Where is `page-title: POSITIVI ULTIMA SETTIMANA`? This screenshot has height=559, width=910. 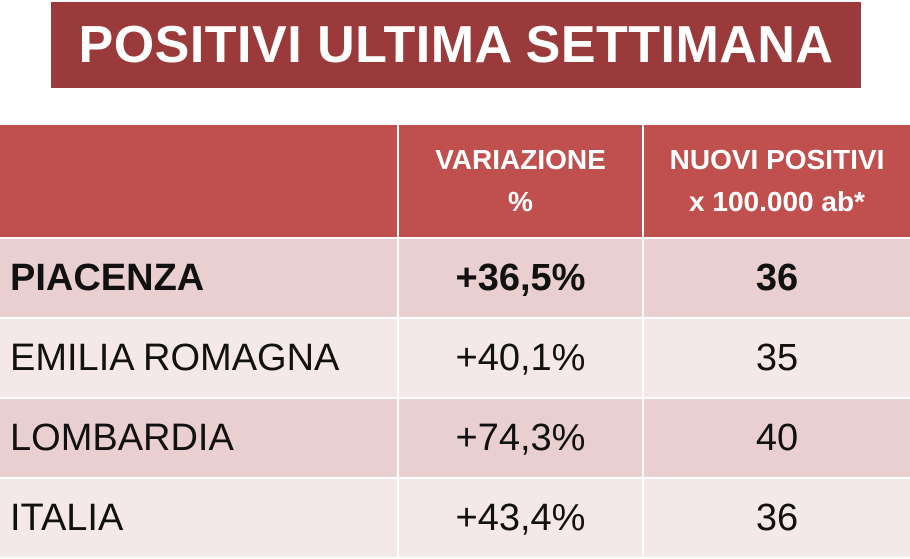 page-title: POSITIVI ULTIMA SETTIMANA is located at coordinates (456, 45).